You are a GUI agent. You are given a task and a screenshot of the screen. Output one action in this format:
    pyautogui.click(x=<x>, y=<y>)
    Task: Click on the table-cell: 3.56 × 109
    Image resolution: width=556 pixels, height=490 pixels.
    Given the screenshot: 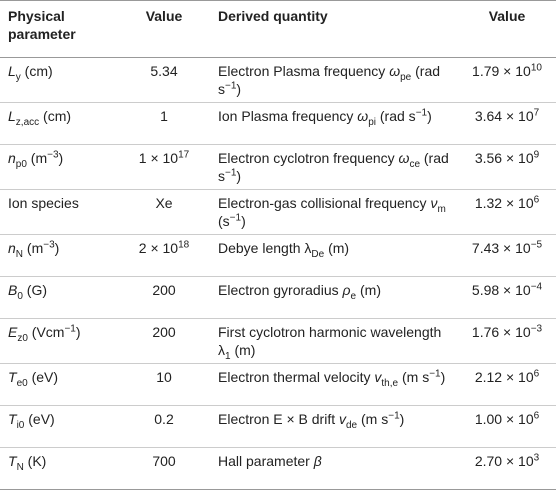 What is the action you would take?
    pyautogui.click(x=507, y=167)
    